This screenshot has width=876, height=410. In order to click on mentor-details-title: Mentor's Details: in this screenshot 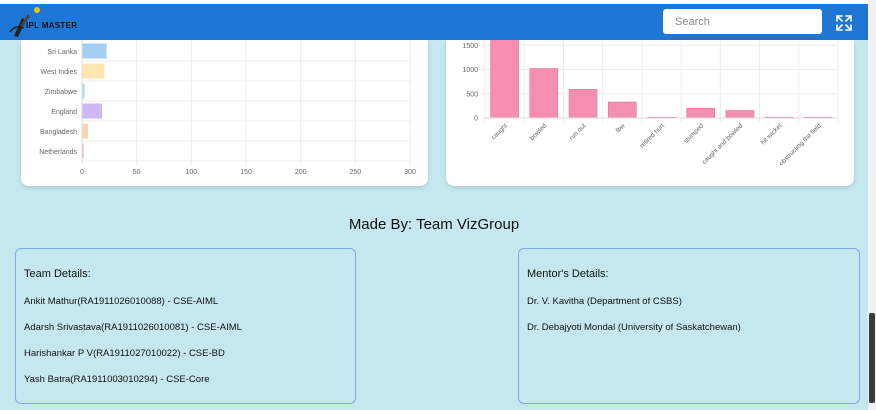, I will do `click(568, 274)`.